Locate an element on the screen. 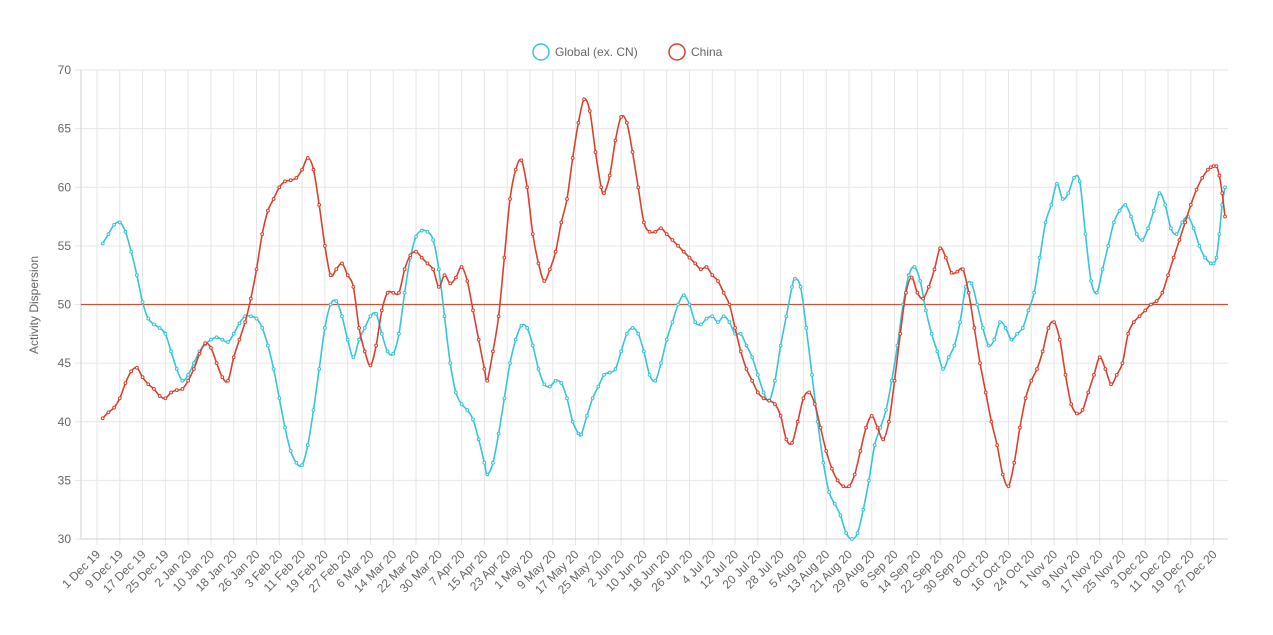  legend-item-china: China is located at coordinates (695, 52).